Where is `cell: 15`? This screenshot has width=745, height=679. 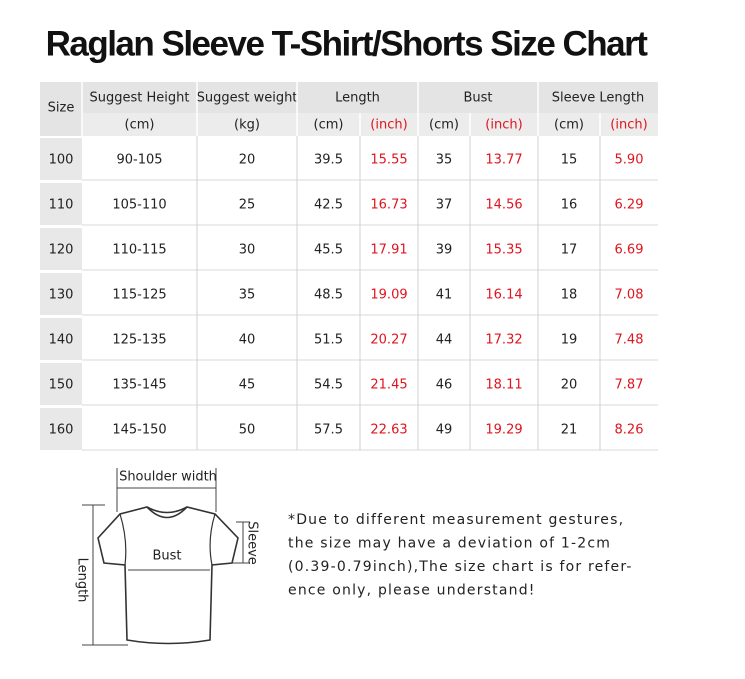 cell: 15 is located at coordinates (569, 160).